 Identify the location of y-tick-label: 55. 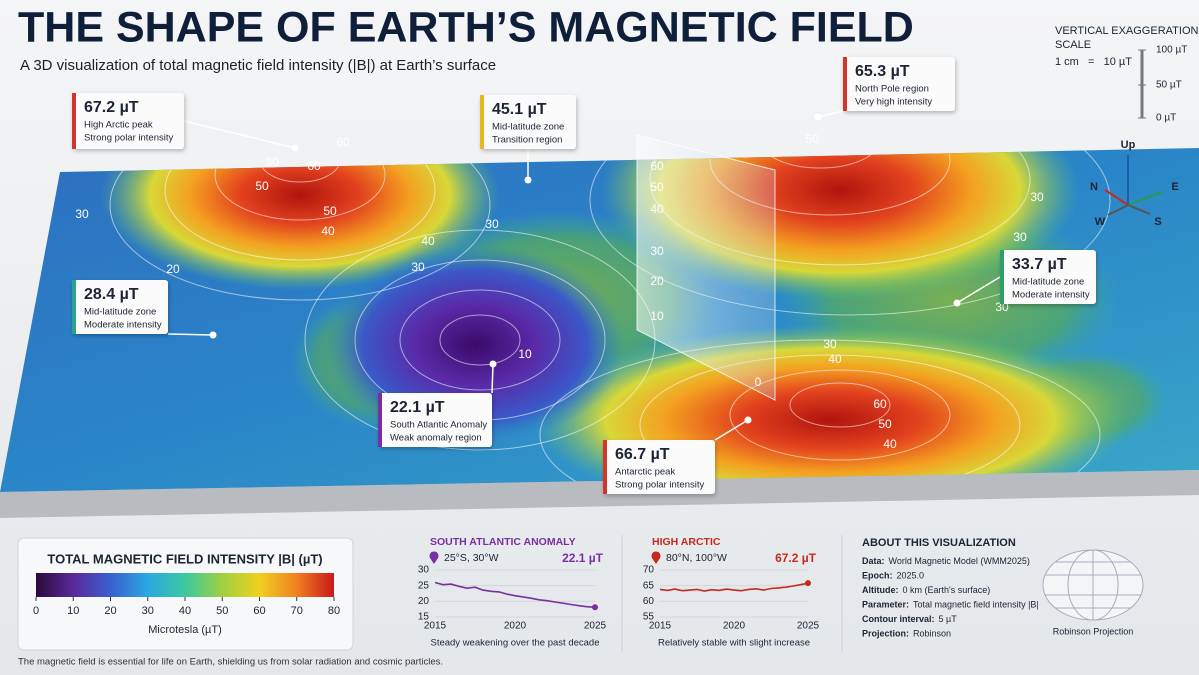
(649, 617).